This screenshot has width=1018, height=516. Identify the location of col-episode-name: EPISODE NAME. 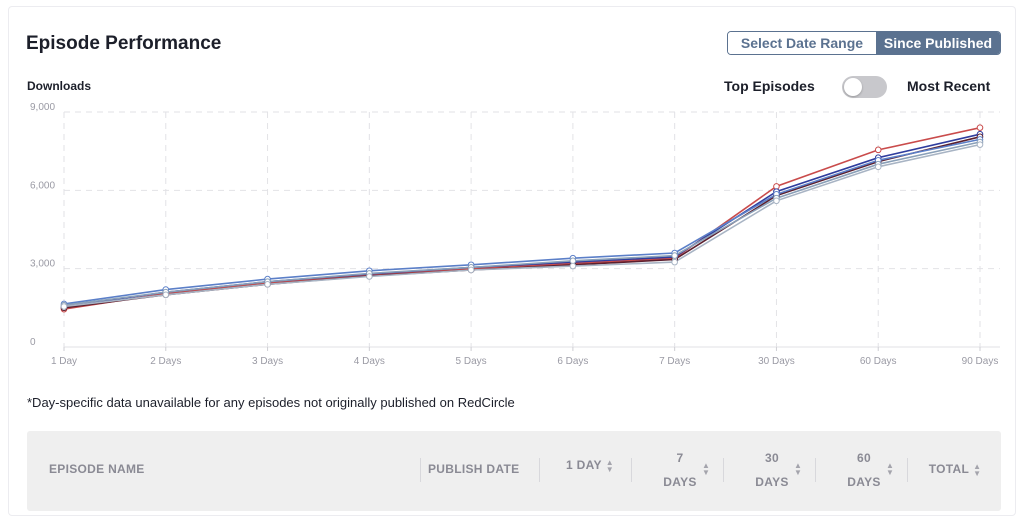
(97, 469).